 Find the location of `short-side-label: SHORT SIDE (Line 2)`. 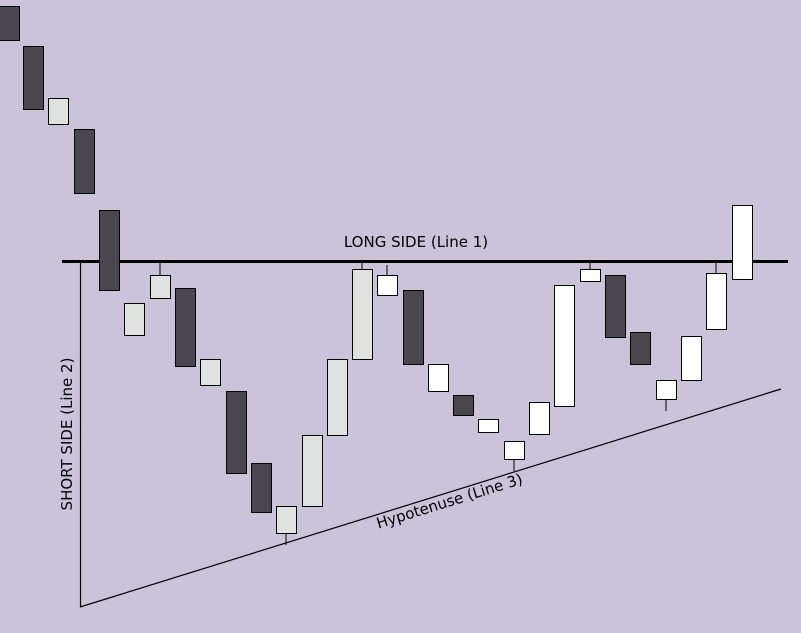

short-side-label: SHORT SIDE (Line 2) is located at coordinates (67, 434).